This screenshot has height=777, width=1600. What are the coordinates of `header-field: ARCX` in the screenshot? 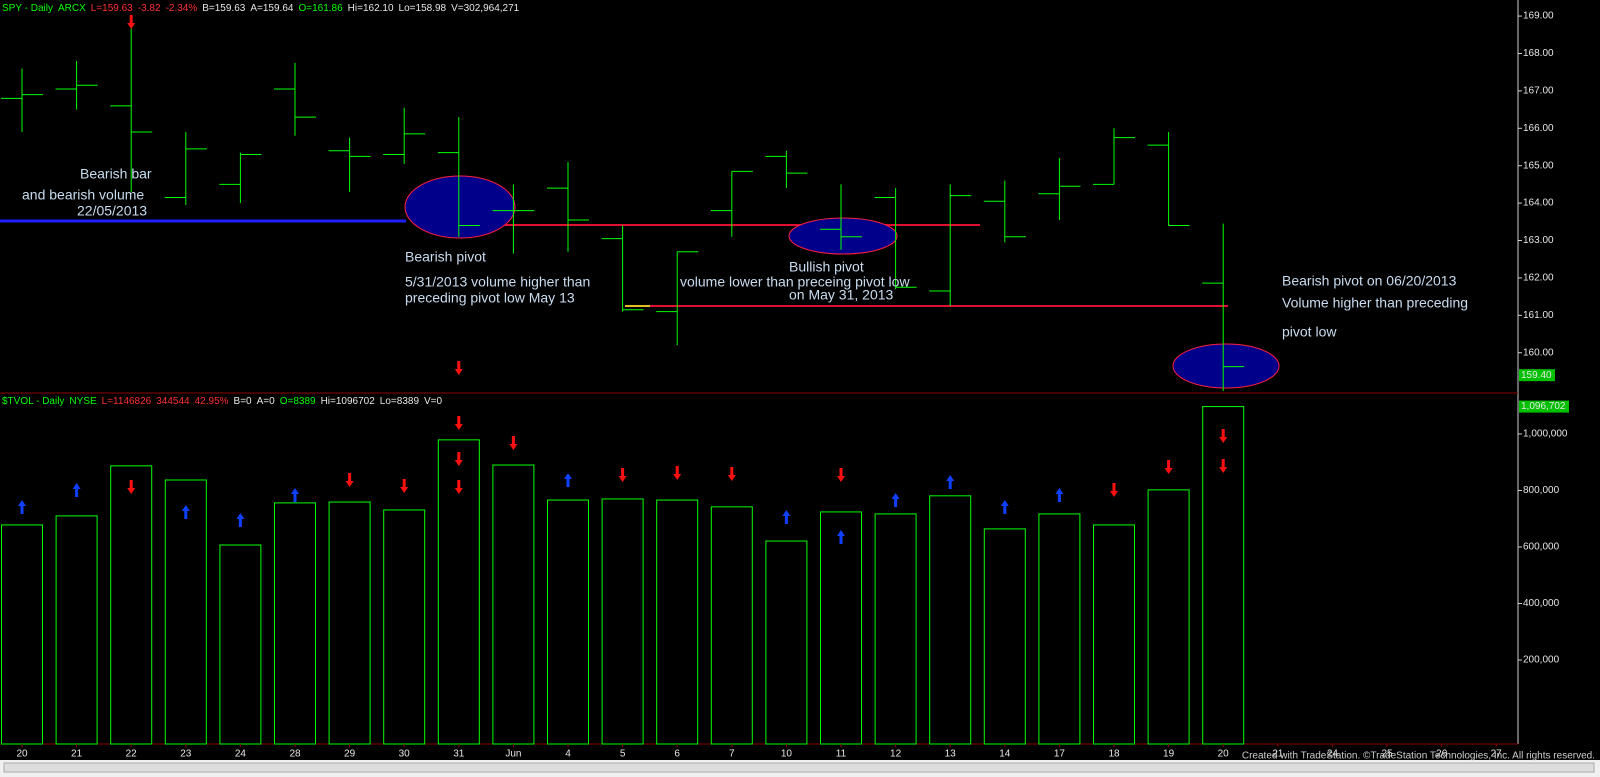 It's located at (72, 8).